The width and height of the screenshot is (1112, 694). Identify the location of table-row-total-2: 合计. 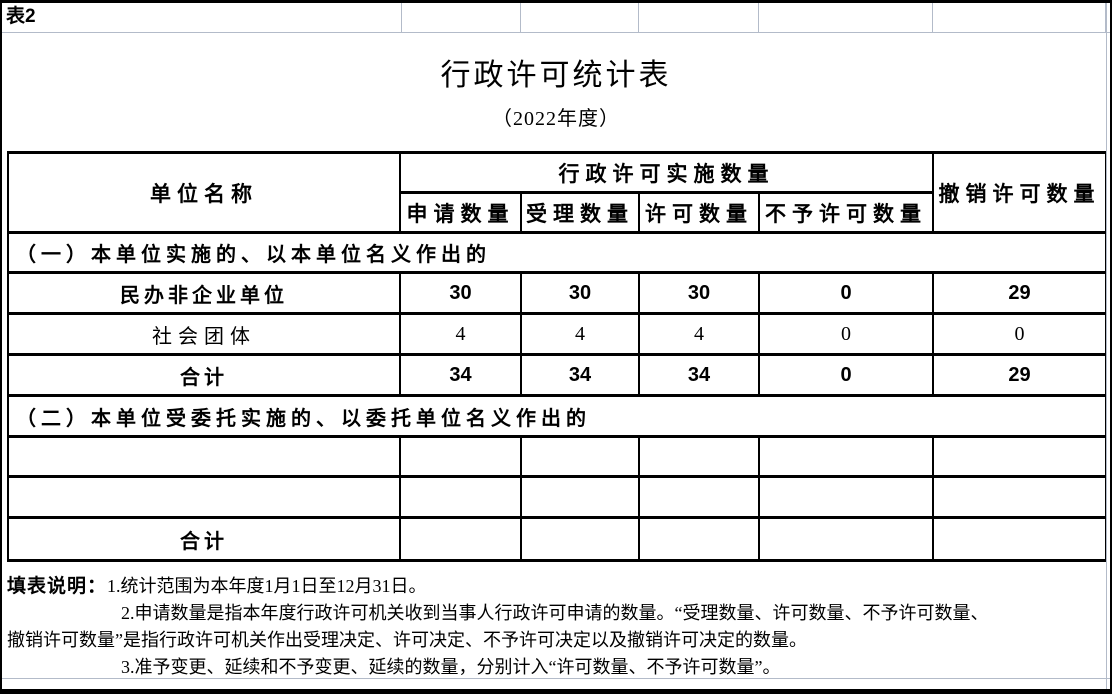
(557, 539).